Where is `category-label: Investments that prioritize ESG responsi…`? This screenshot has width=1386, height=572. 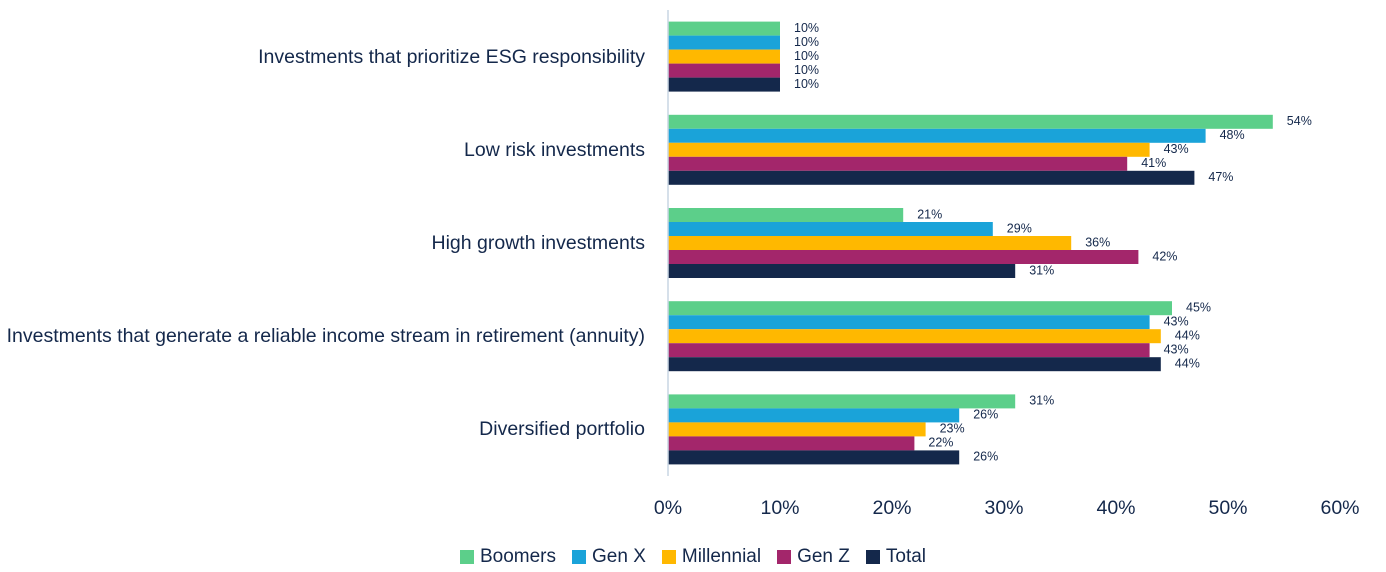 category-label: Investments that prioritize ESG responsi… is located at coordinates (451, 57).